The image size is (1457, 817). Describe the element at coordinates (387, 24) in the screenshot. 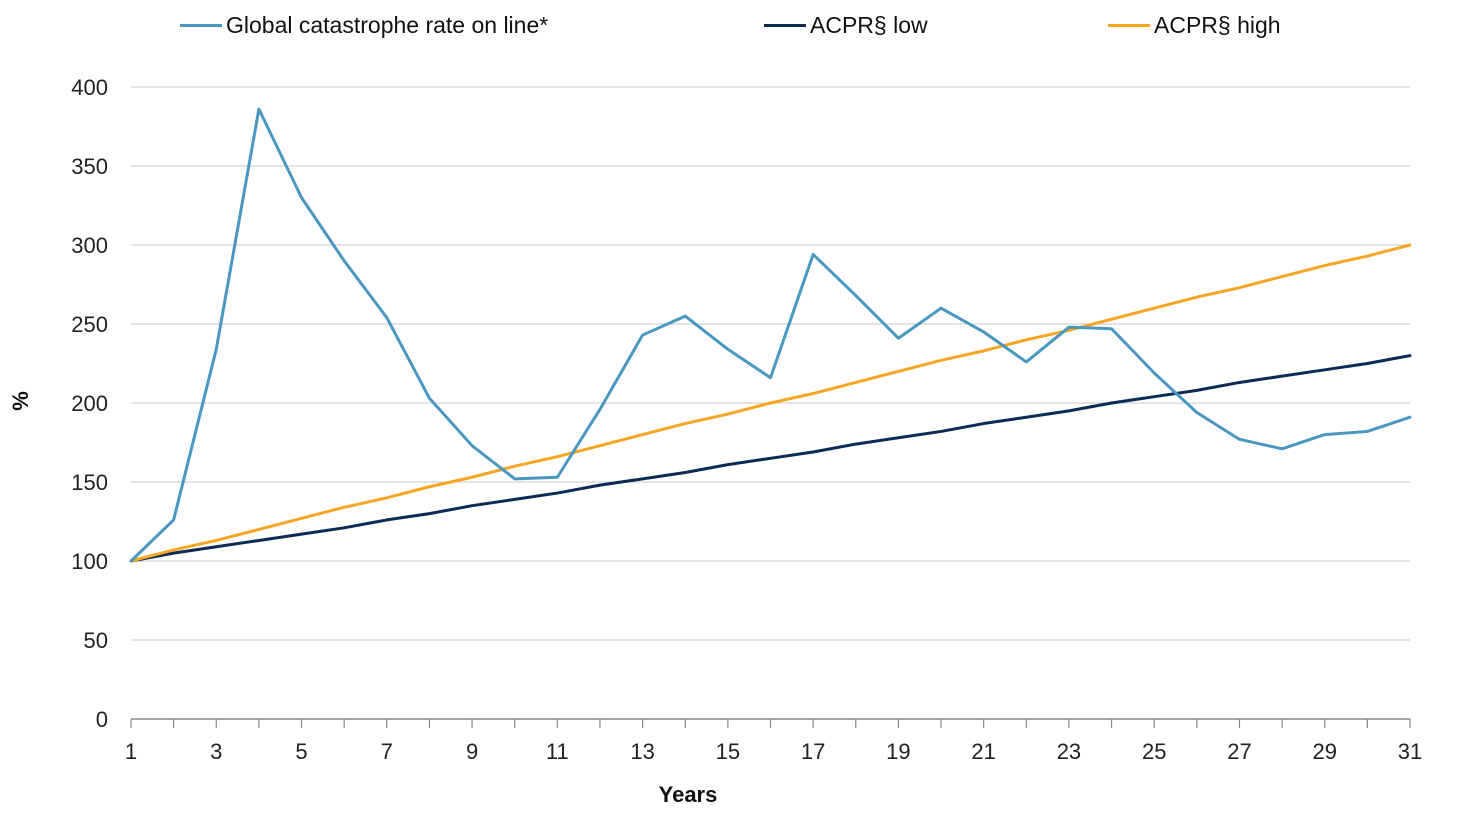

I see `legend-label-0: Global catastrophe rate on line*` at that location.